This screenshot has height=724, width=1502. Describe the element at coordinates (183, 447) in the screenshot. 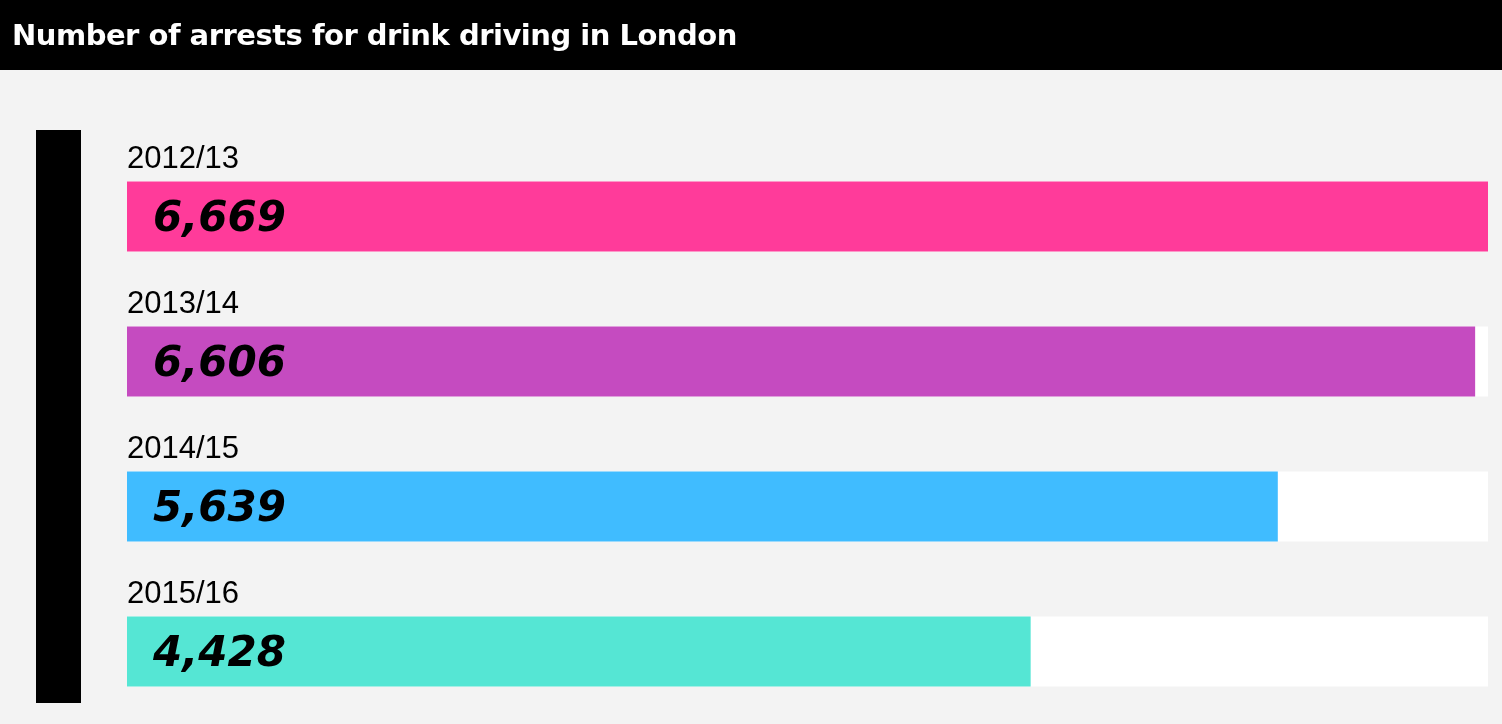

I see `y-tick-label: 2014/15` at that location.